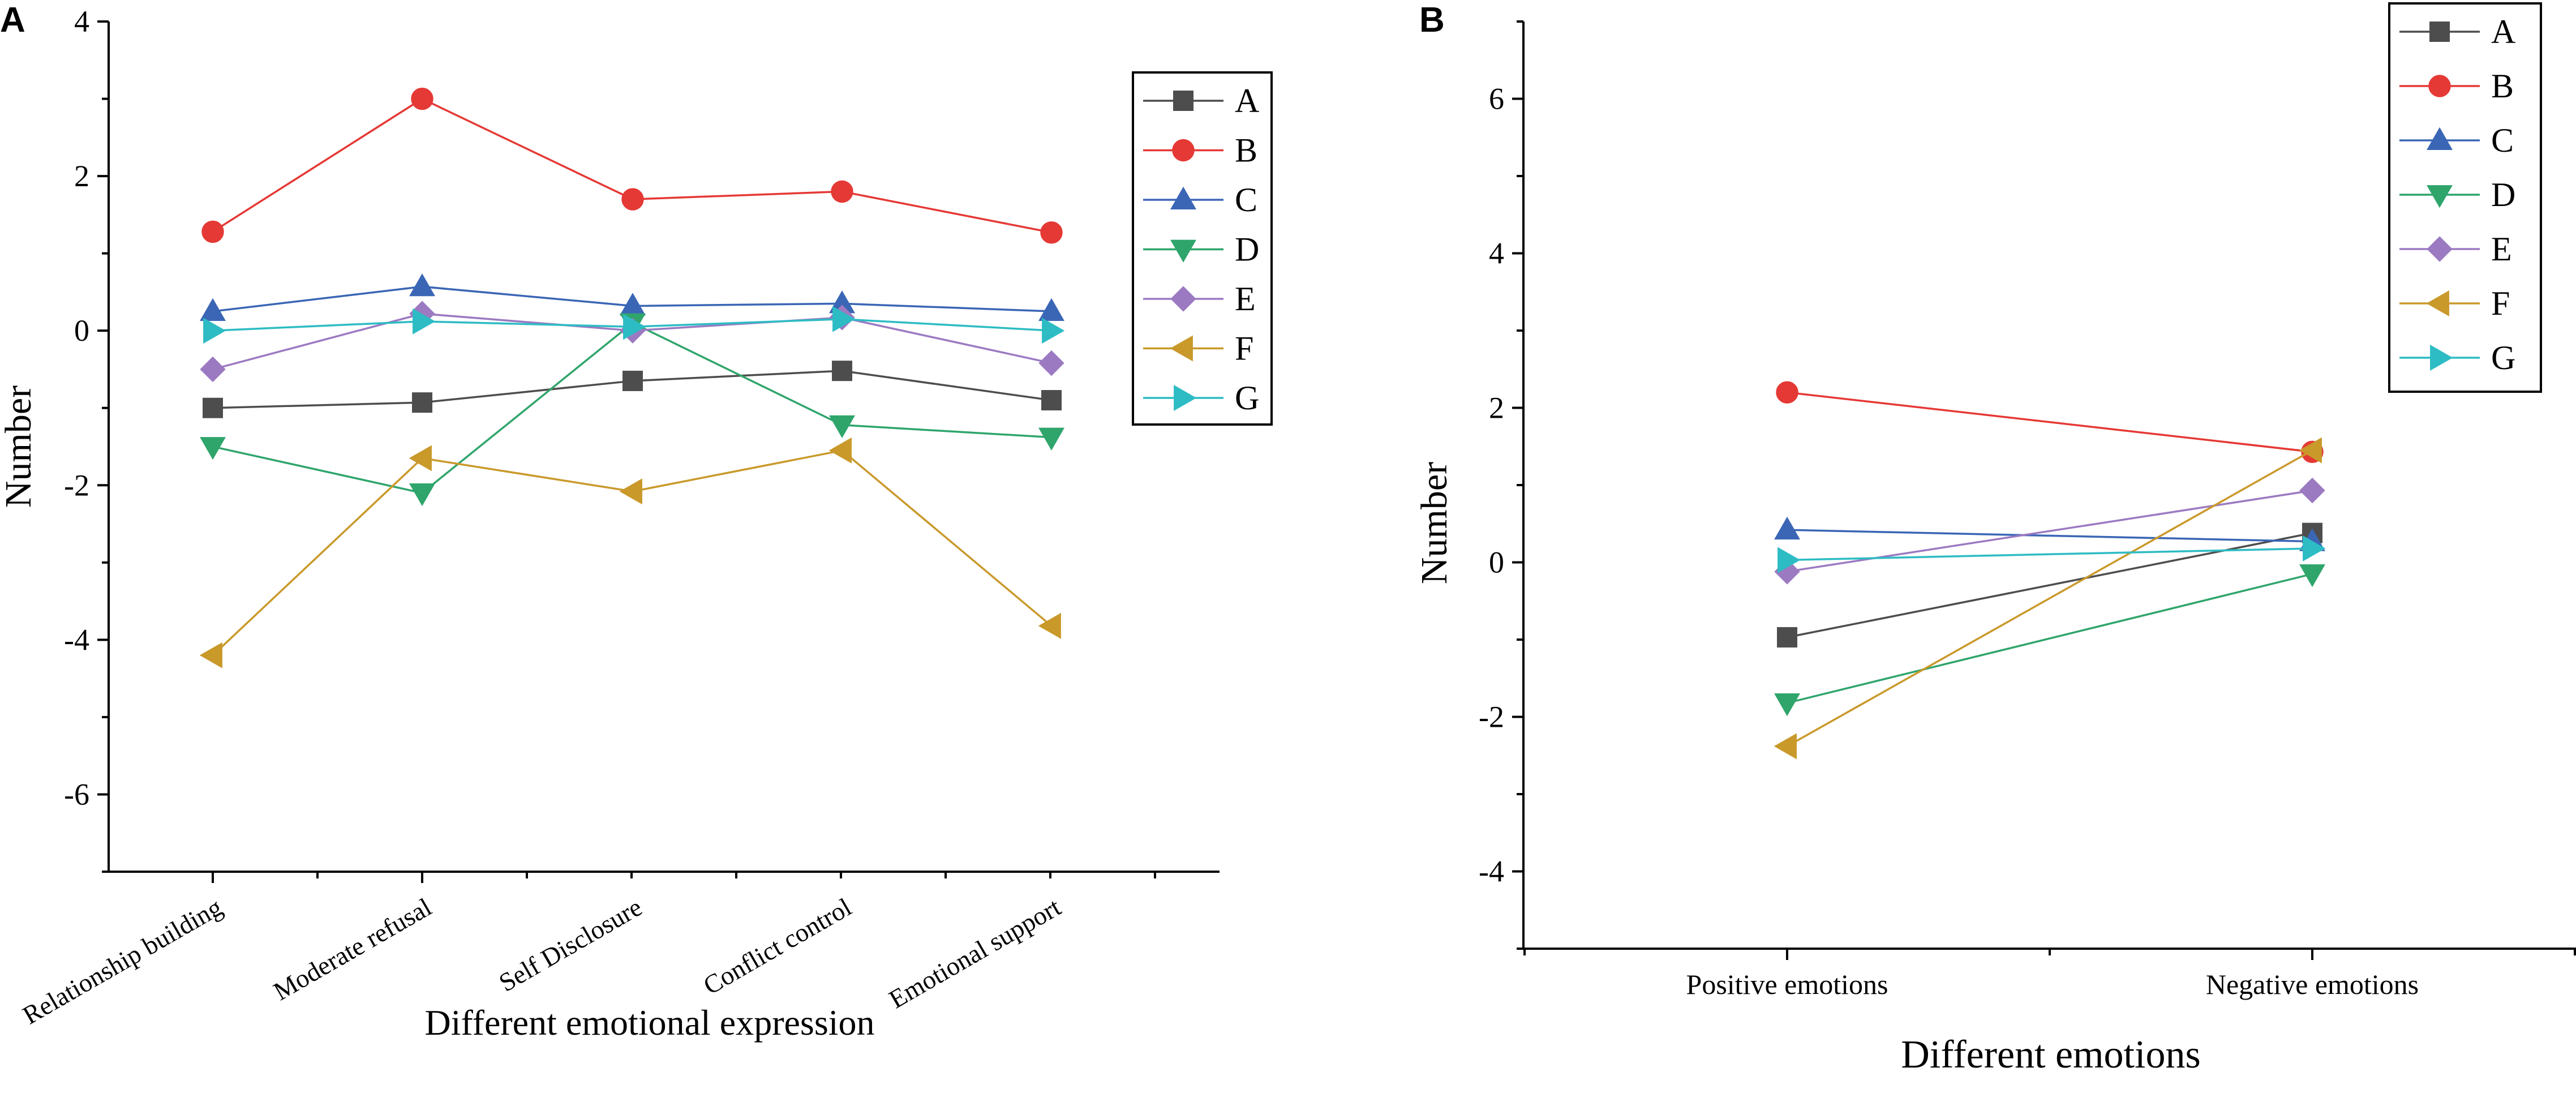 Image resolution: width=2576 pixels, height=1093 pixels. Describe the element at coordinates (2500, 304) in the screenshot. I see `panel-b-legend-label-f: F` at that location.